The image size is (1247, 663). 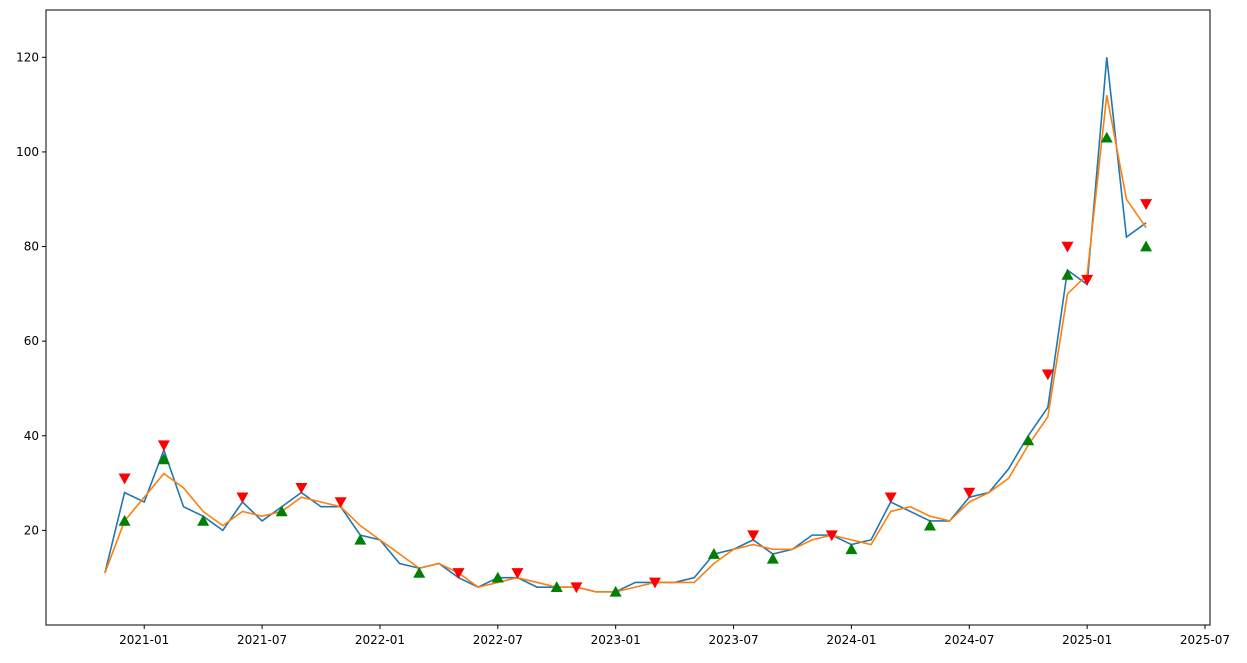 I want to click on x-tick-label: 2025-07, so click(x=1205, y=640).